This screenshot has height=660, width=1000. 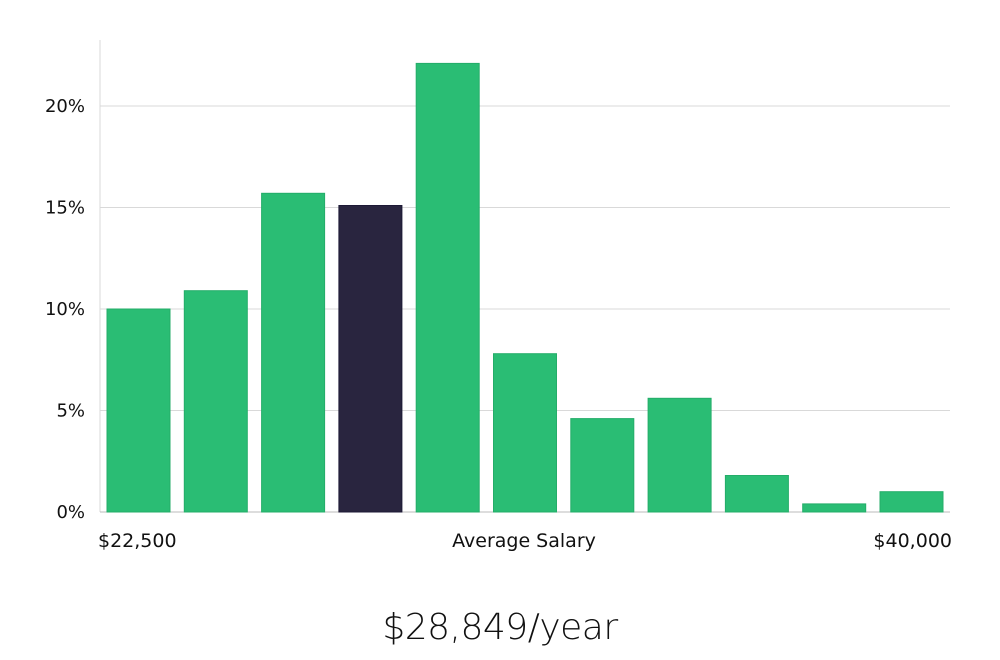 What do you see at coordinates (65, 106) in the screenshot?
I see `y-tick-label: 20%` at bounding box center [65, 106].